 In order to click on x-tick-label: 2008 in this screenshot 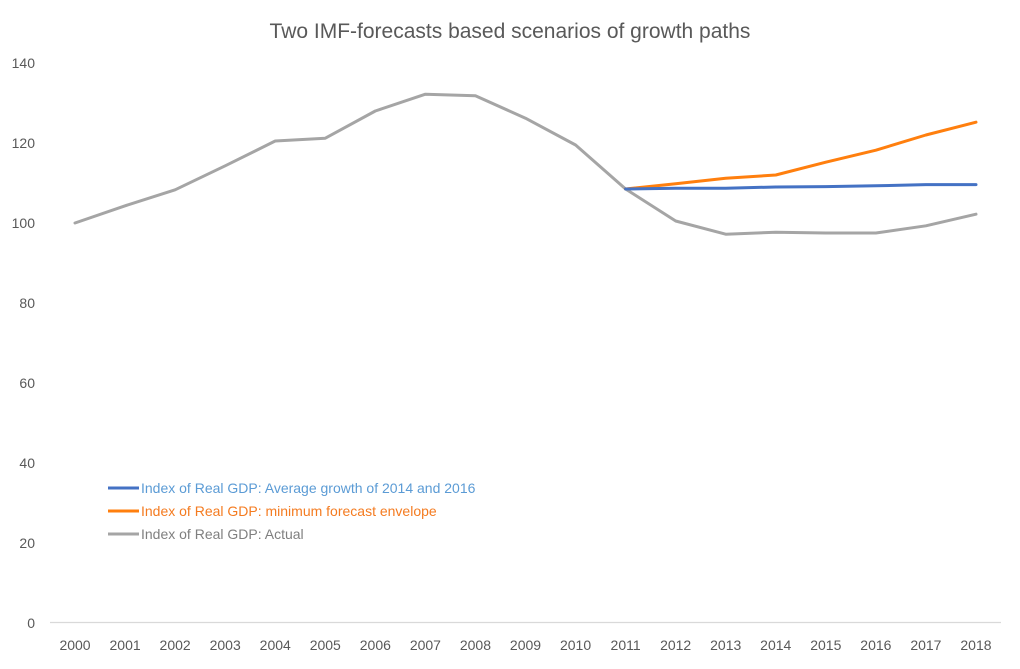, I will do `click(475, 645)`.